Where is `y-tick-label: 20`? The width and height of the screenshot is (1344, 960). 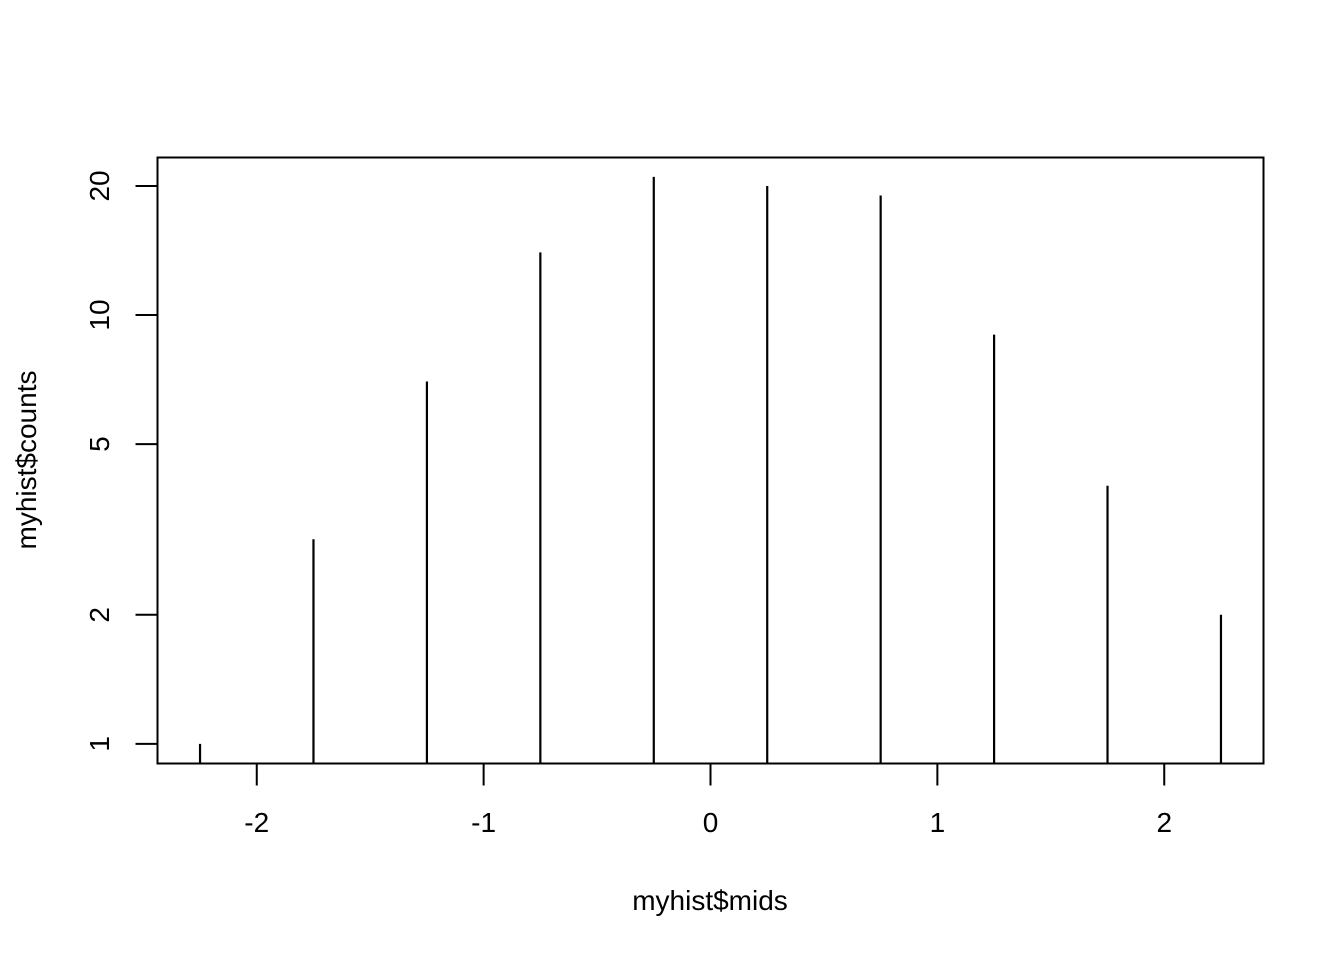
y-tick-label: 20 is located at coordinates (99, 185).